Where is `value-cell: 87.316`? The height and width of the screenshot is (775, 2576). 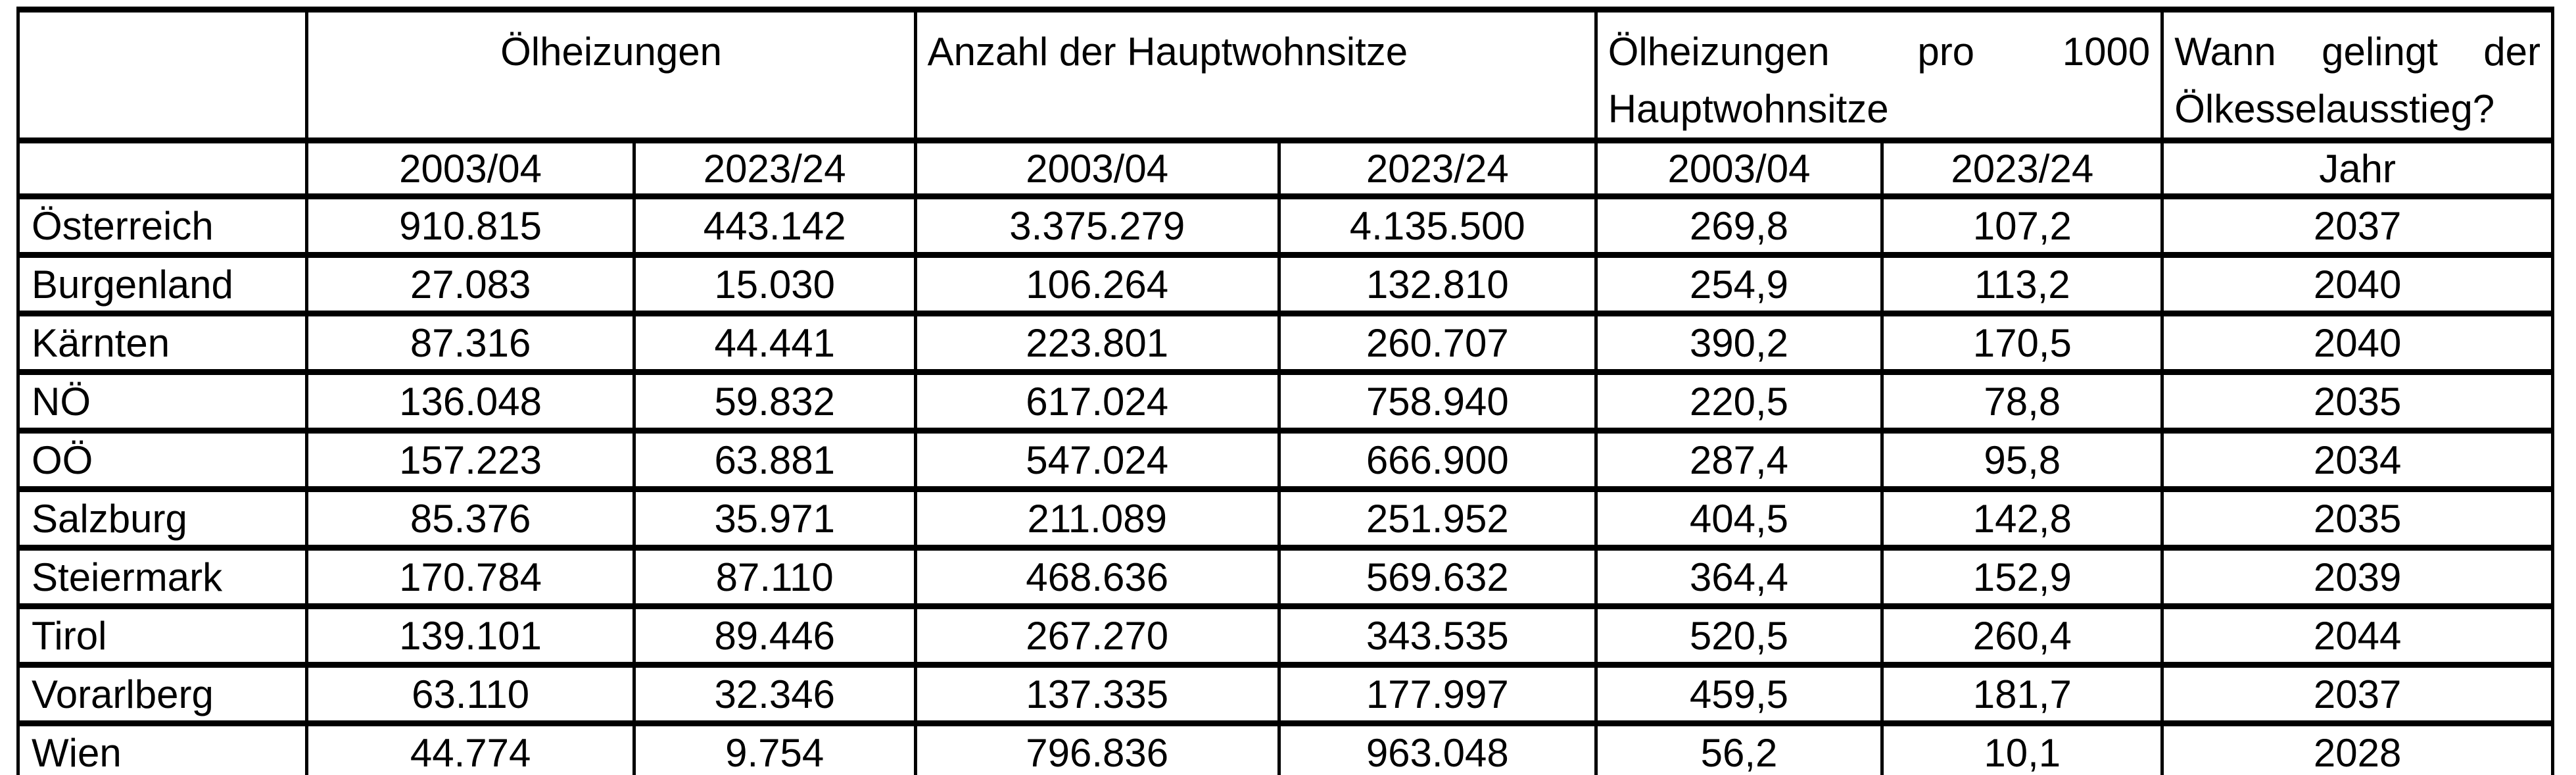
value-cell: 87.316 is located at coordinates (471, 343).